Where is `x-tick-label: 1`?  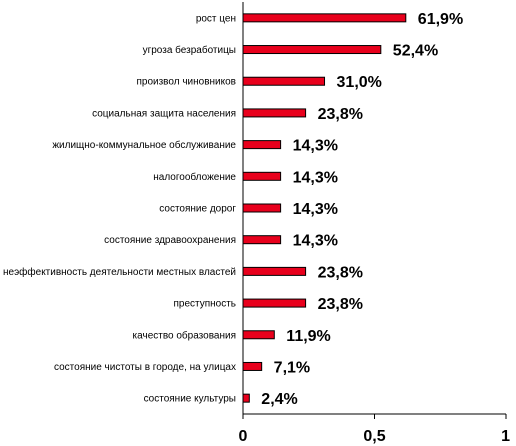 x-tick-label: 1 is located at coordinates (505, 436).